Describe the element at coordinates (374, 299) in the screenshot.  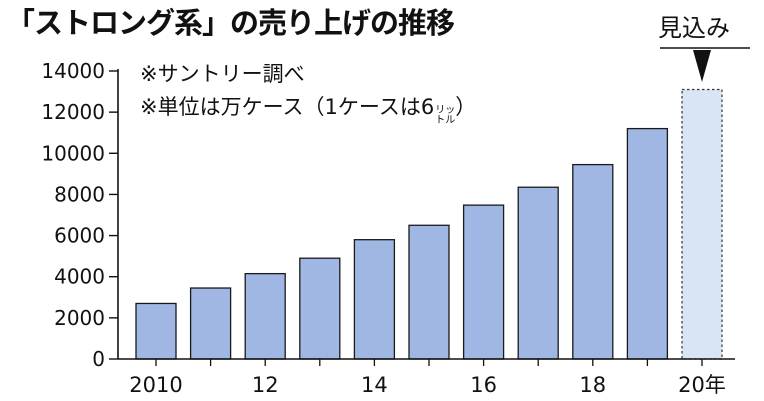
I see `bar-2014` at that location.